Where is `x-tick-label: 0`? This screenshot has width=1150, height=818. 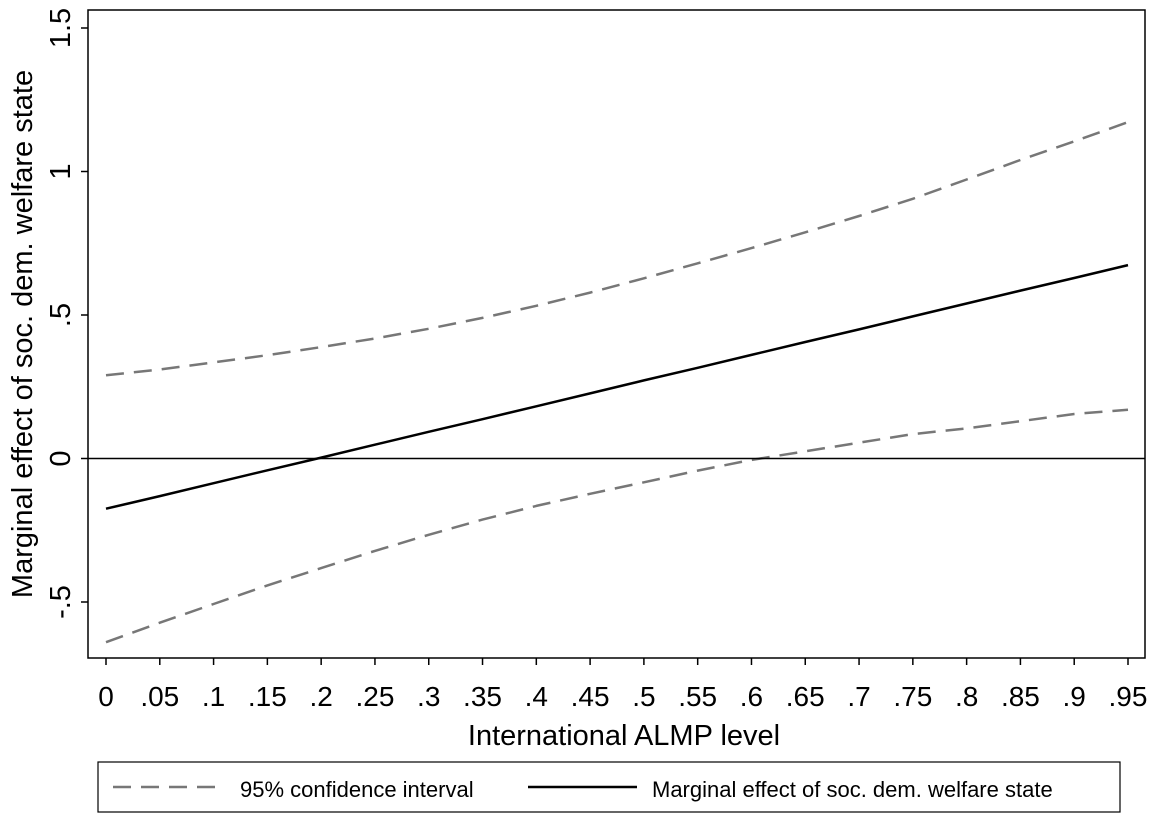 x-tick-label: 0 is located at coordinates (106, 696).